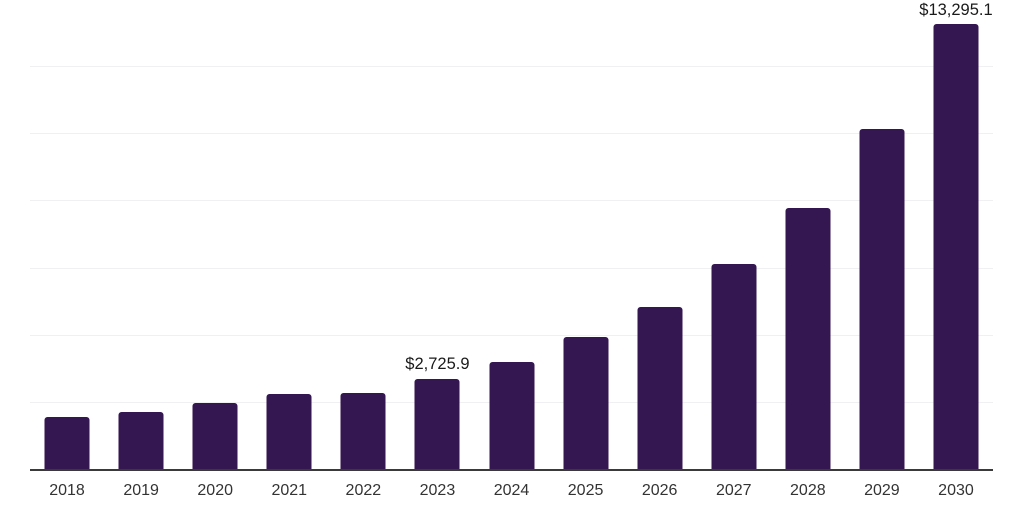 The width and height of the screenshot is (1024, 512). I want to click on bar-2024, so click(511, 416).